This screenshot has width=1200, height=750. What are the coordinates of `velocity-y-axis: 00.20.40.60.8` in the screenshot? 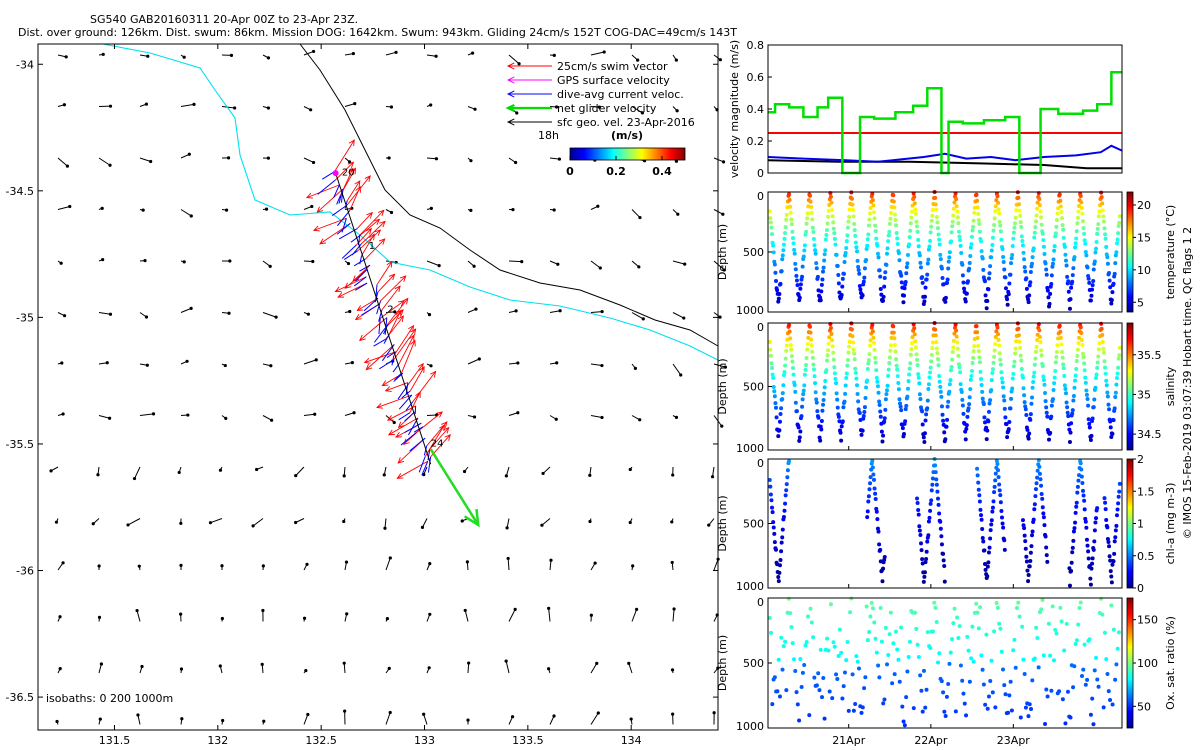 It's located at (759, 109).